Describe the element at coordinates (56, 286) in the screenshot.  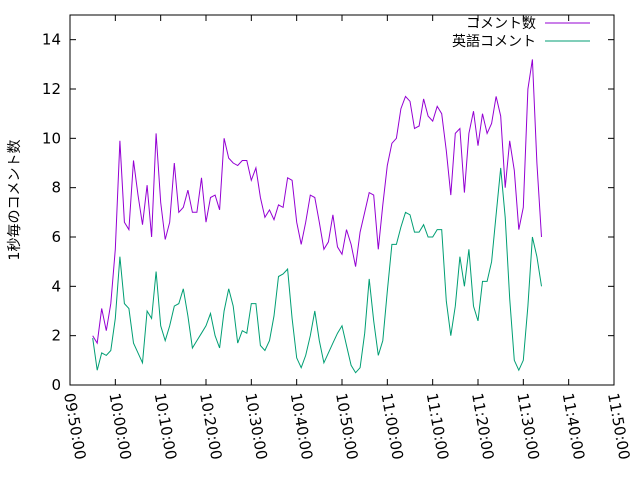
I see `y-tick-label: 4` at that location.